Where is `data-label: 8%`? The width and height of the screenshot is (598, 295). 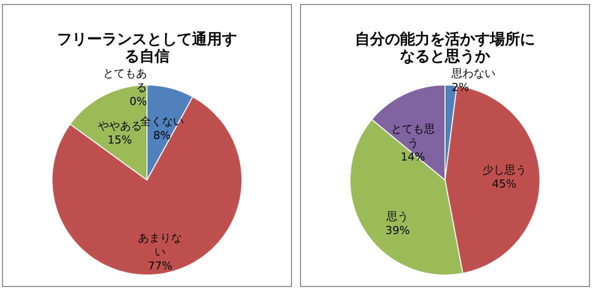 data-label: 8% is located at coordinates (162, 135).